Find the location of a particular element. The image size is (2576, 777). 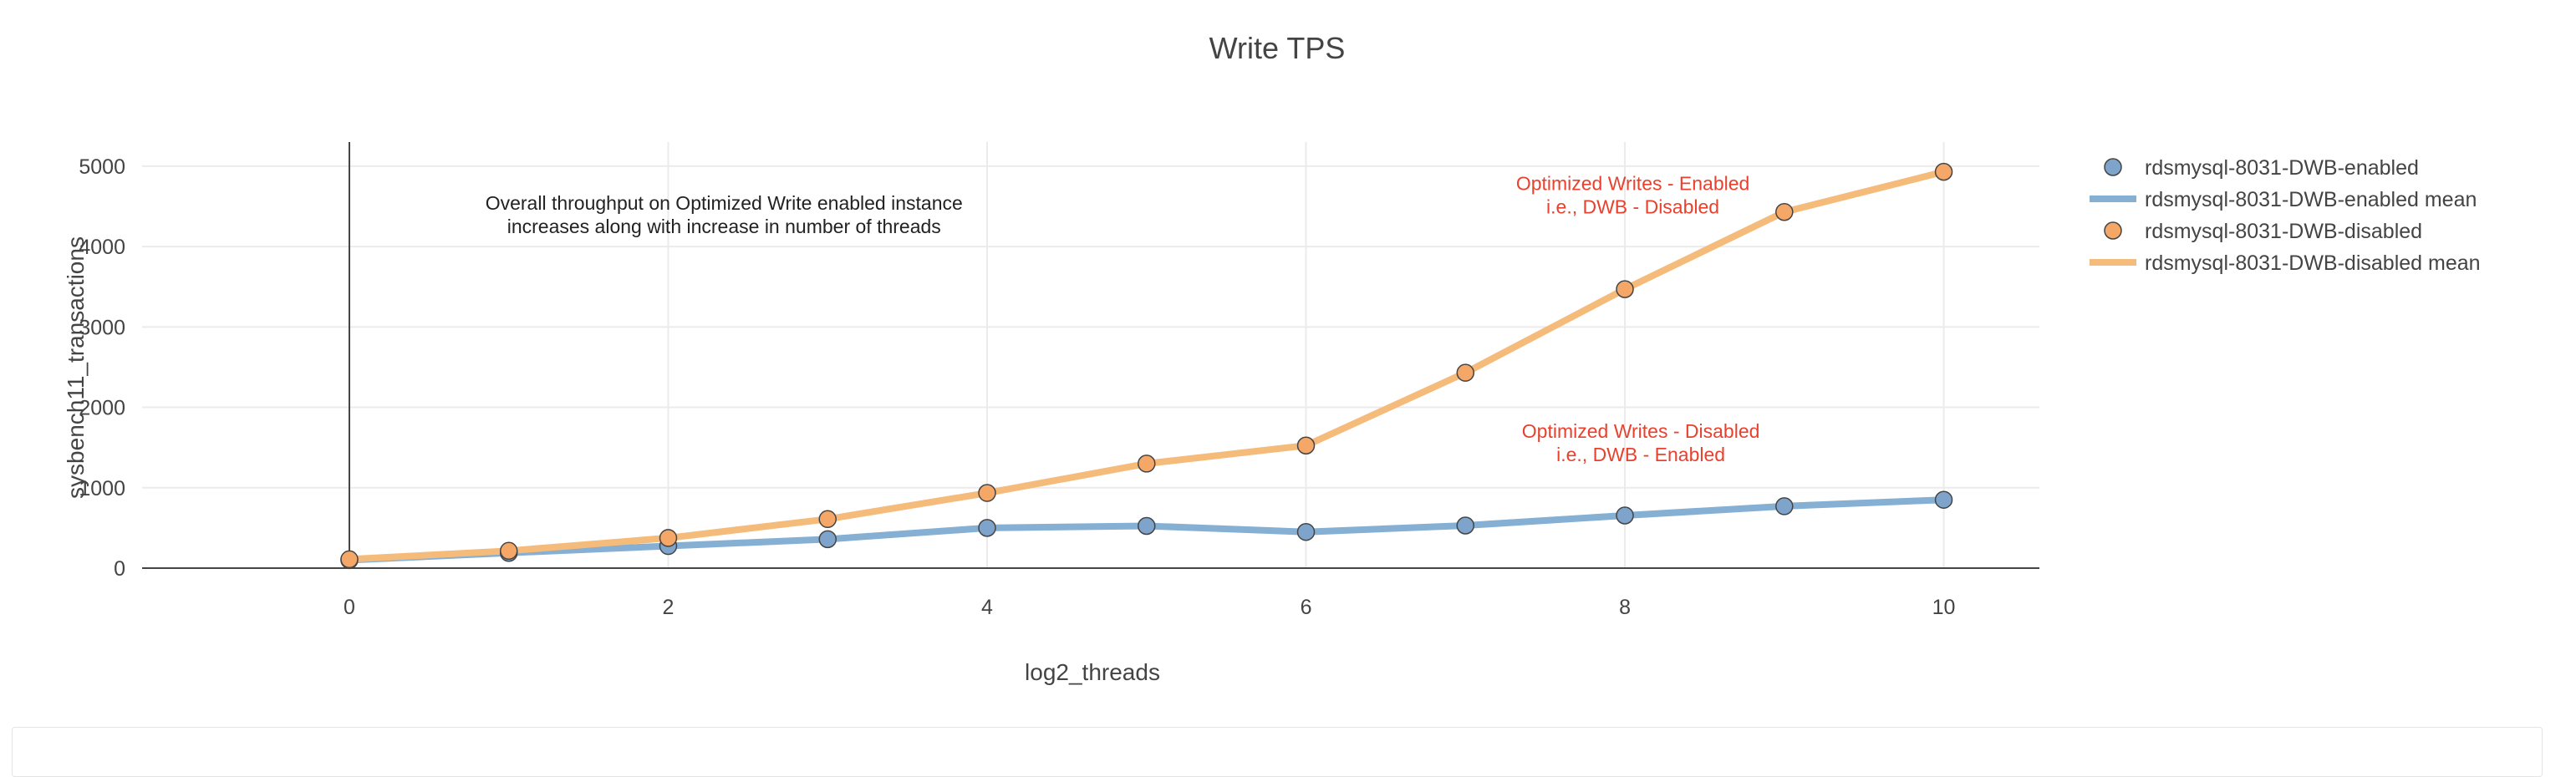

x-tick-label: 8 is located at coordinates (1625, 607).